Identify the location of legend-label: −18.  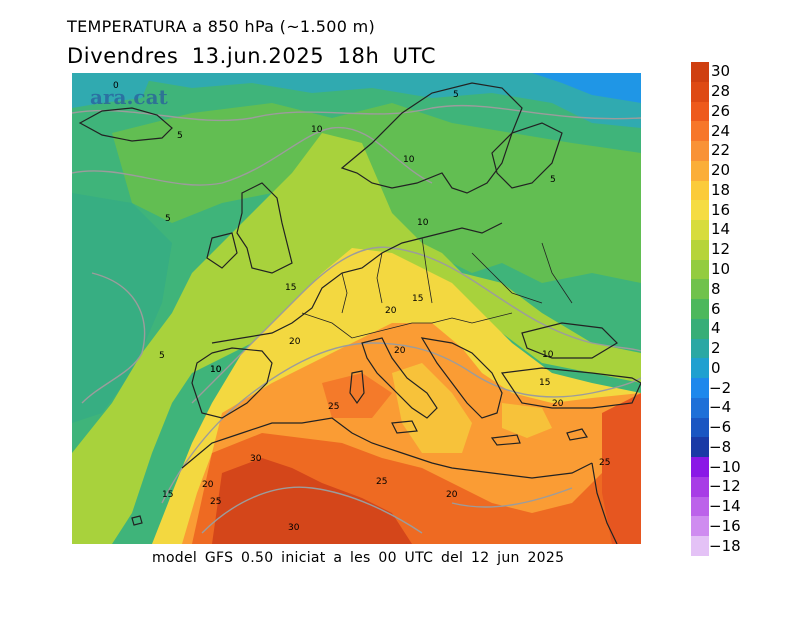
(725, 545).